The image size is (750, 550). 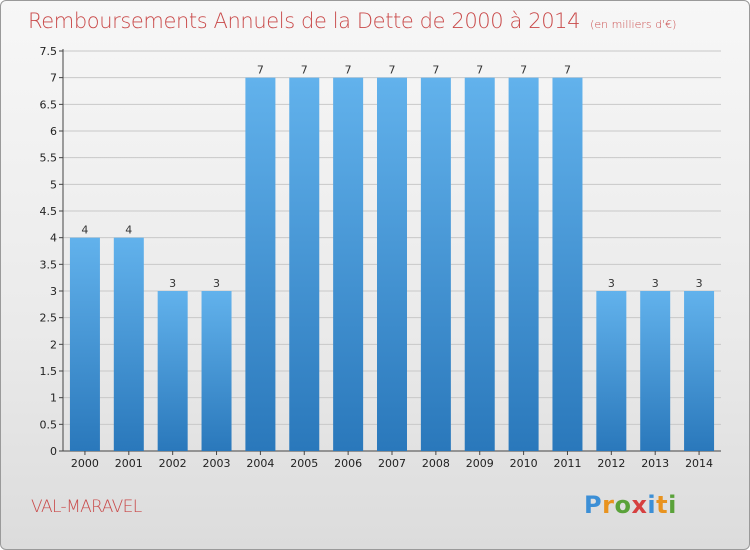 I want to click on y-tick-label: 1, so click(x=53, y=398).